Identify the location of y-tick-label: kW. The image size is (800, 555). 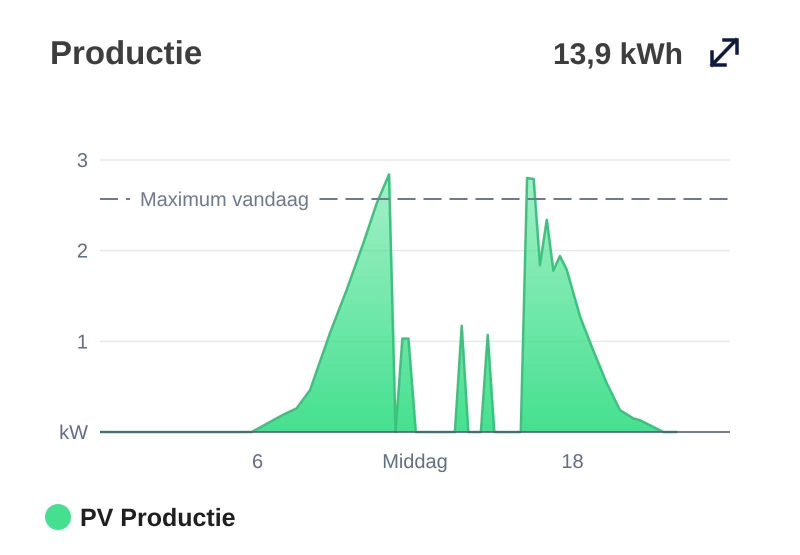
(73, 433).